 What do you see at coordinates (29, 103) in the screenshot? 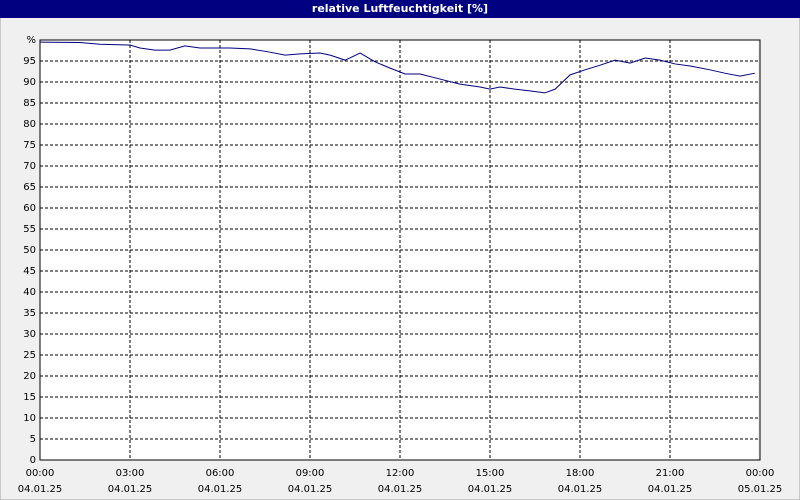
I see `y-tick-label: 85` at bounding box center [29, 103].